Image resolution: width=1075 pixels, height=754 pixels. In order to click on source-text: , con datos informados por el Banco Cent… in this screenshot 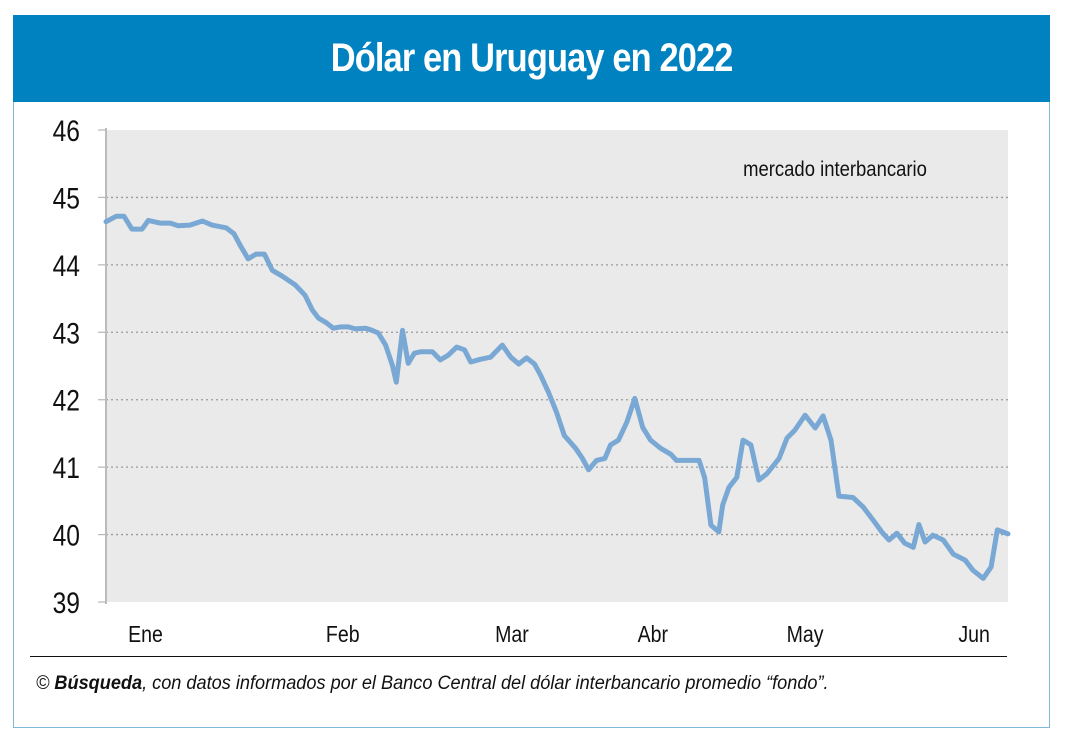, I will do `click(485, 683)`.